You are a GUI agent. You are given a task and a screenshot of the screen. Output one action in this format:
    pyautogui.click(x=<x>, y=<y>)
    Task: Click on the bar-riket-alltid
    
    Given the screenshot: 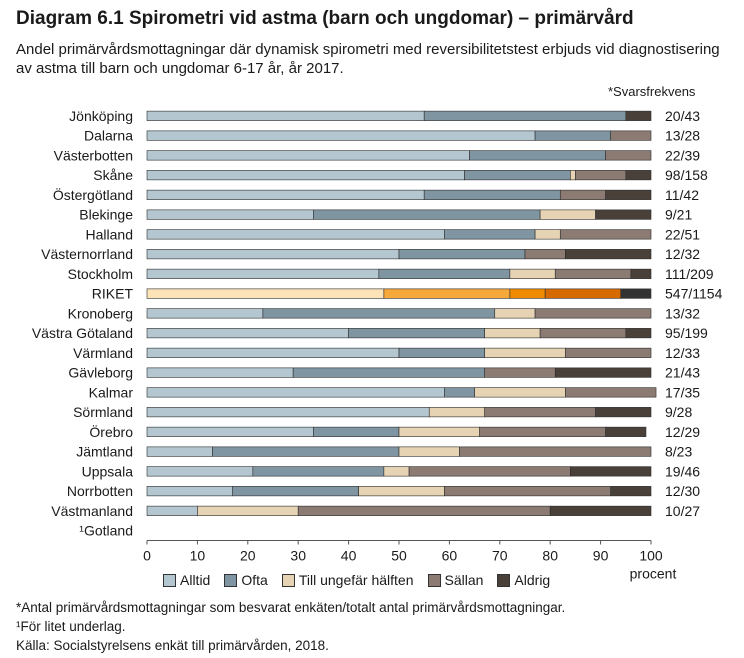 What is the action you would take?
    pyautogui.click(x=265, y=293)
    